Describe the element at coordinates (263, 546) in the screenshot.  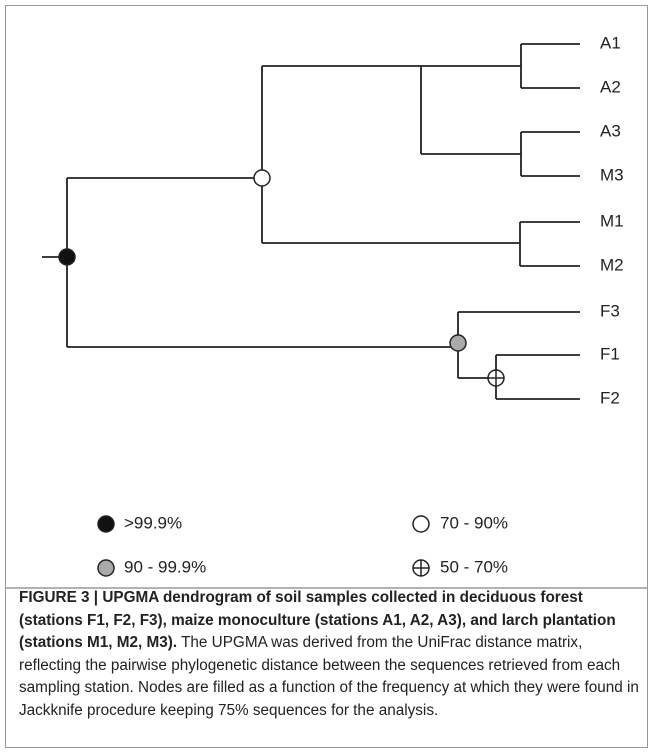
I see `legend` at that location.